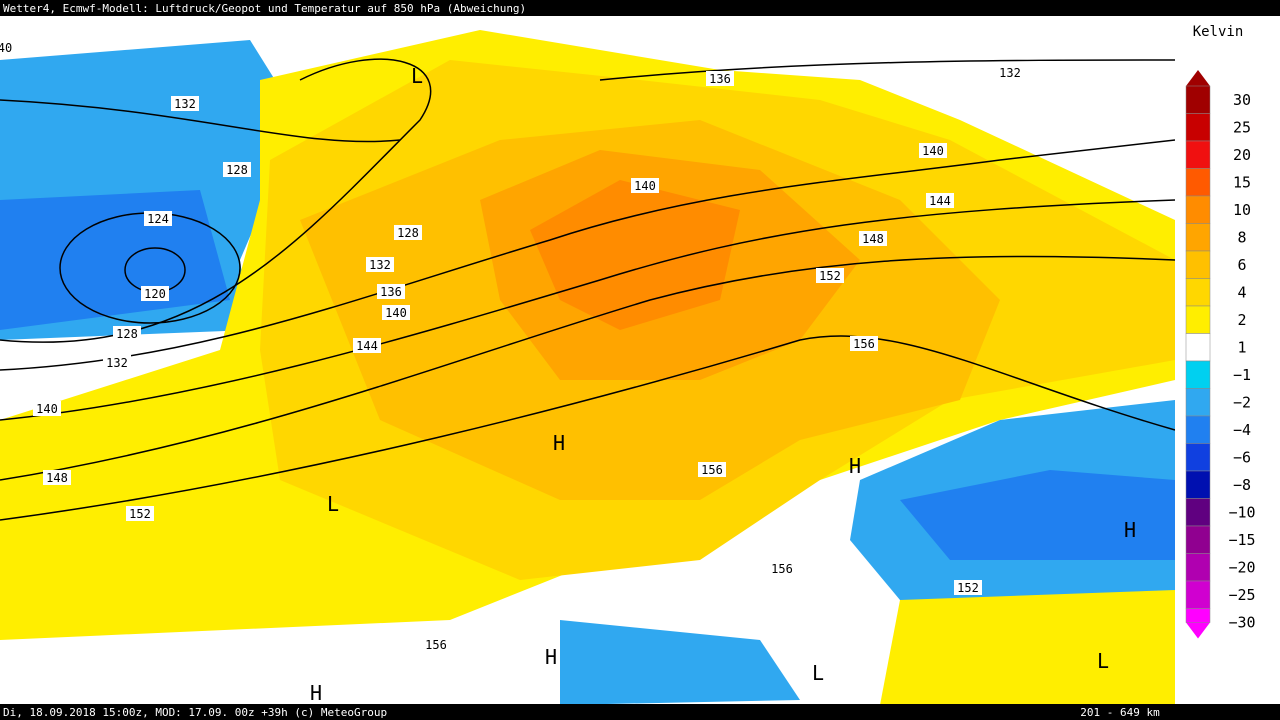  What do you see at coordinates (640, 712) in the screenshot?
I see `footer-bar` at bounding box center [640, 712].